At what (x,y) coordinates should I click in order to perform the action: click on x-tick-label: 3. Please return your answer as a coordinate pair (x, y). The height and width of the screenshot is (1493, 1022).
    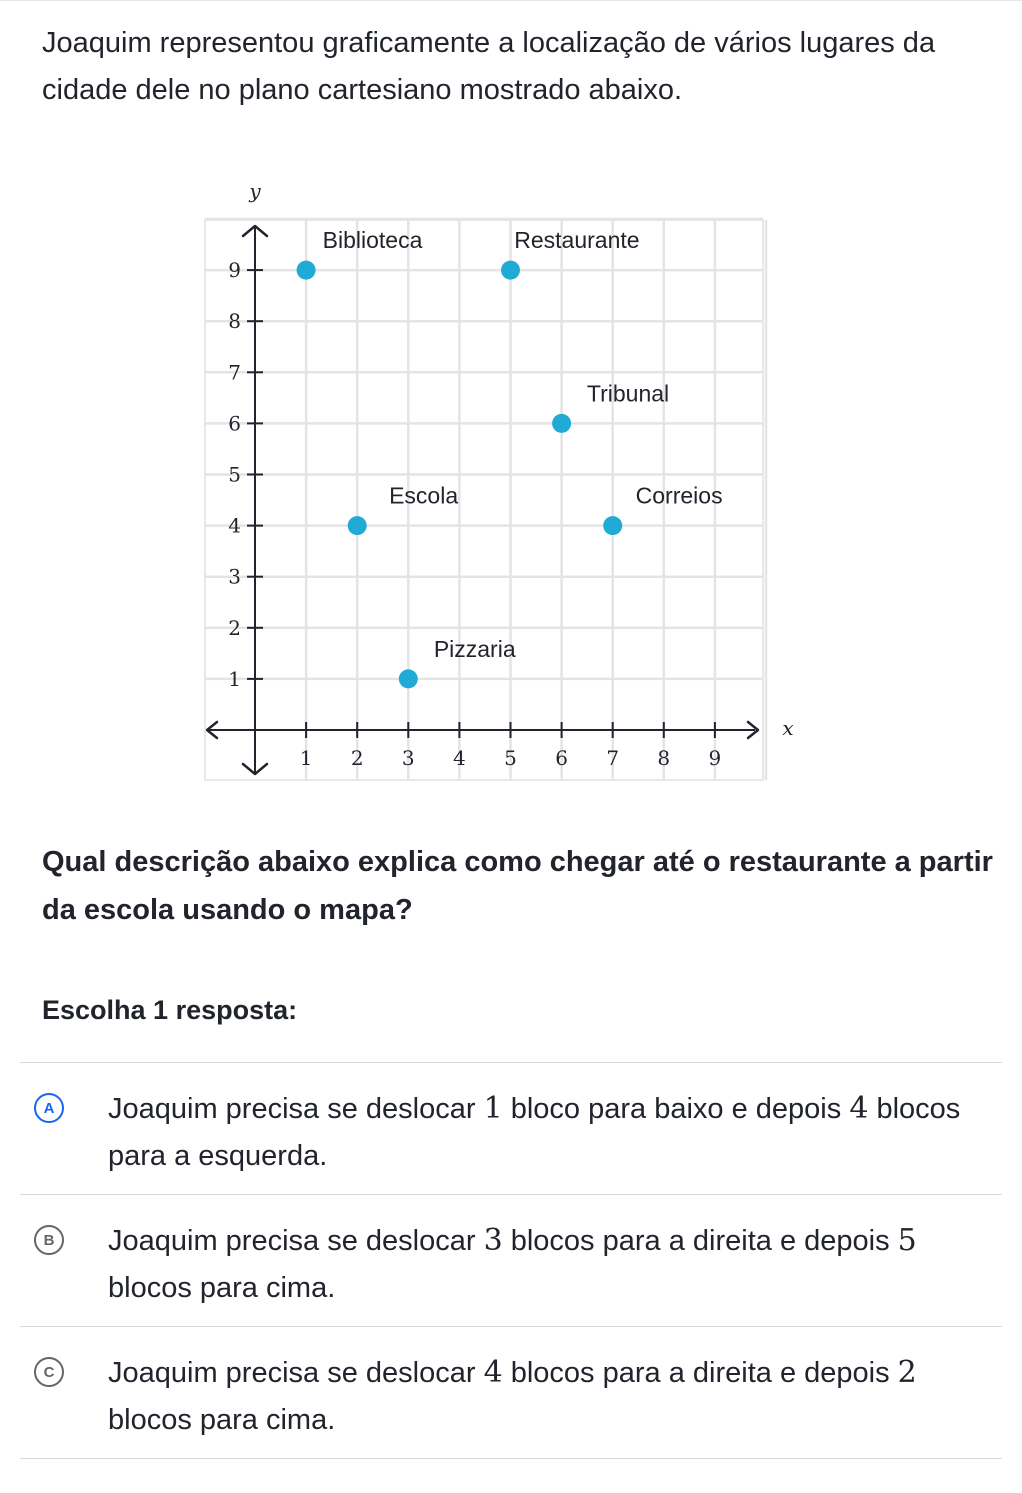
    Looking at the image, I should click on (408, 758).